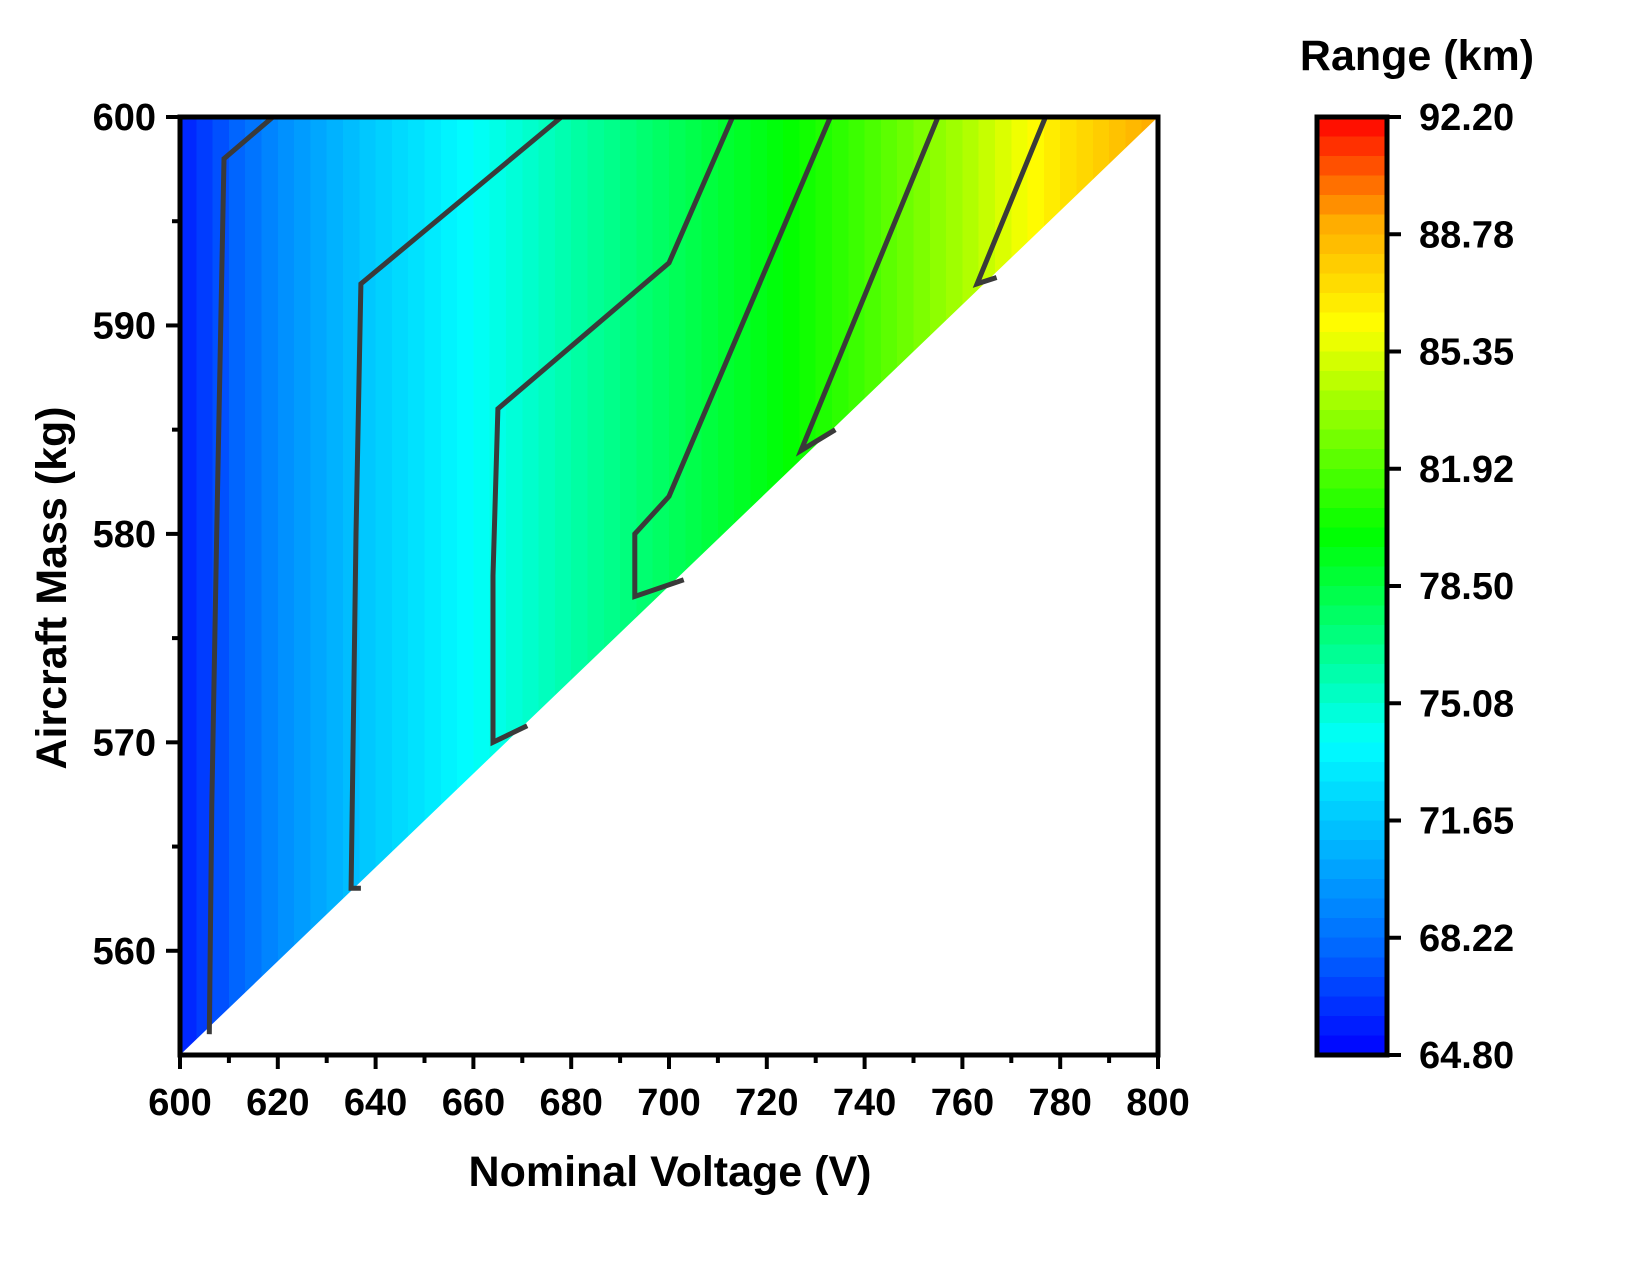  What do you see at coordinates (766, 1103) in the screenshot?
I see `x-tick-label: 720` at bounding box center [766, 1103].